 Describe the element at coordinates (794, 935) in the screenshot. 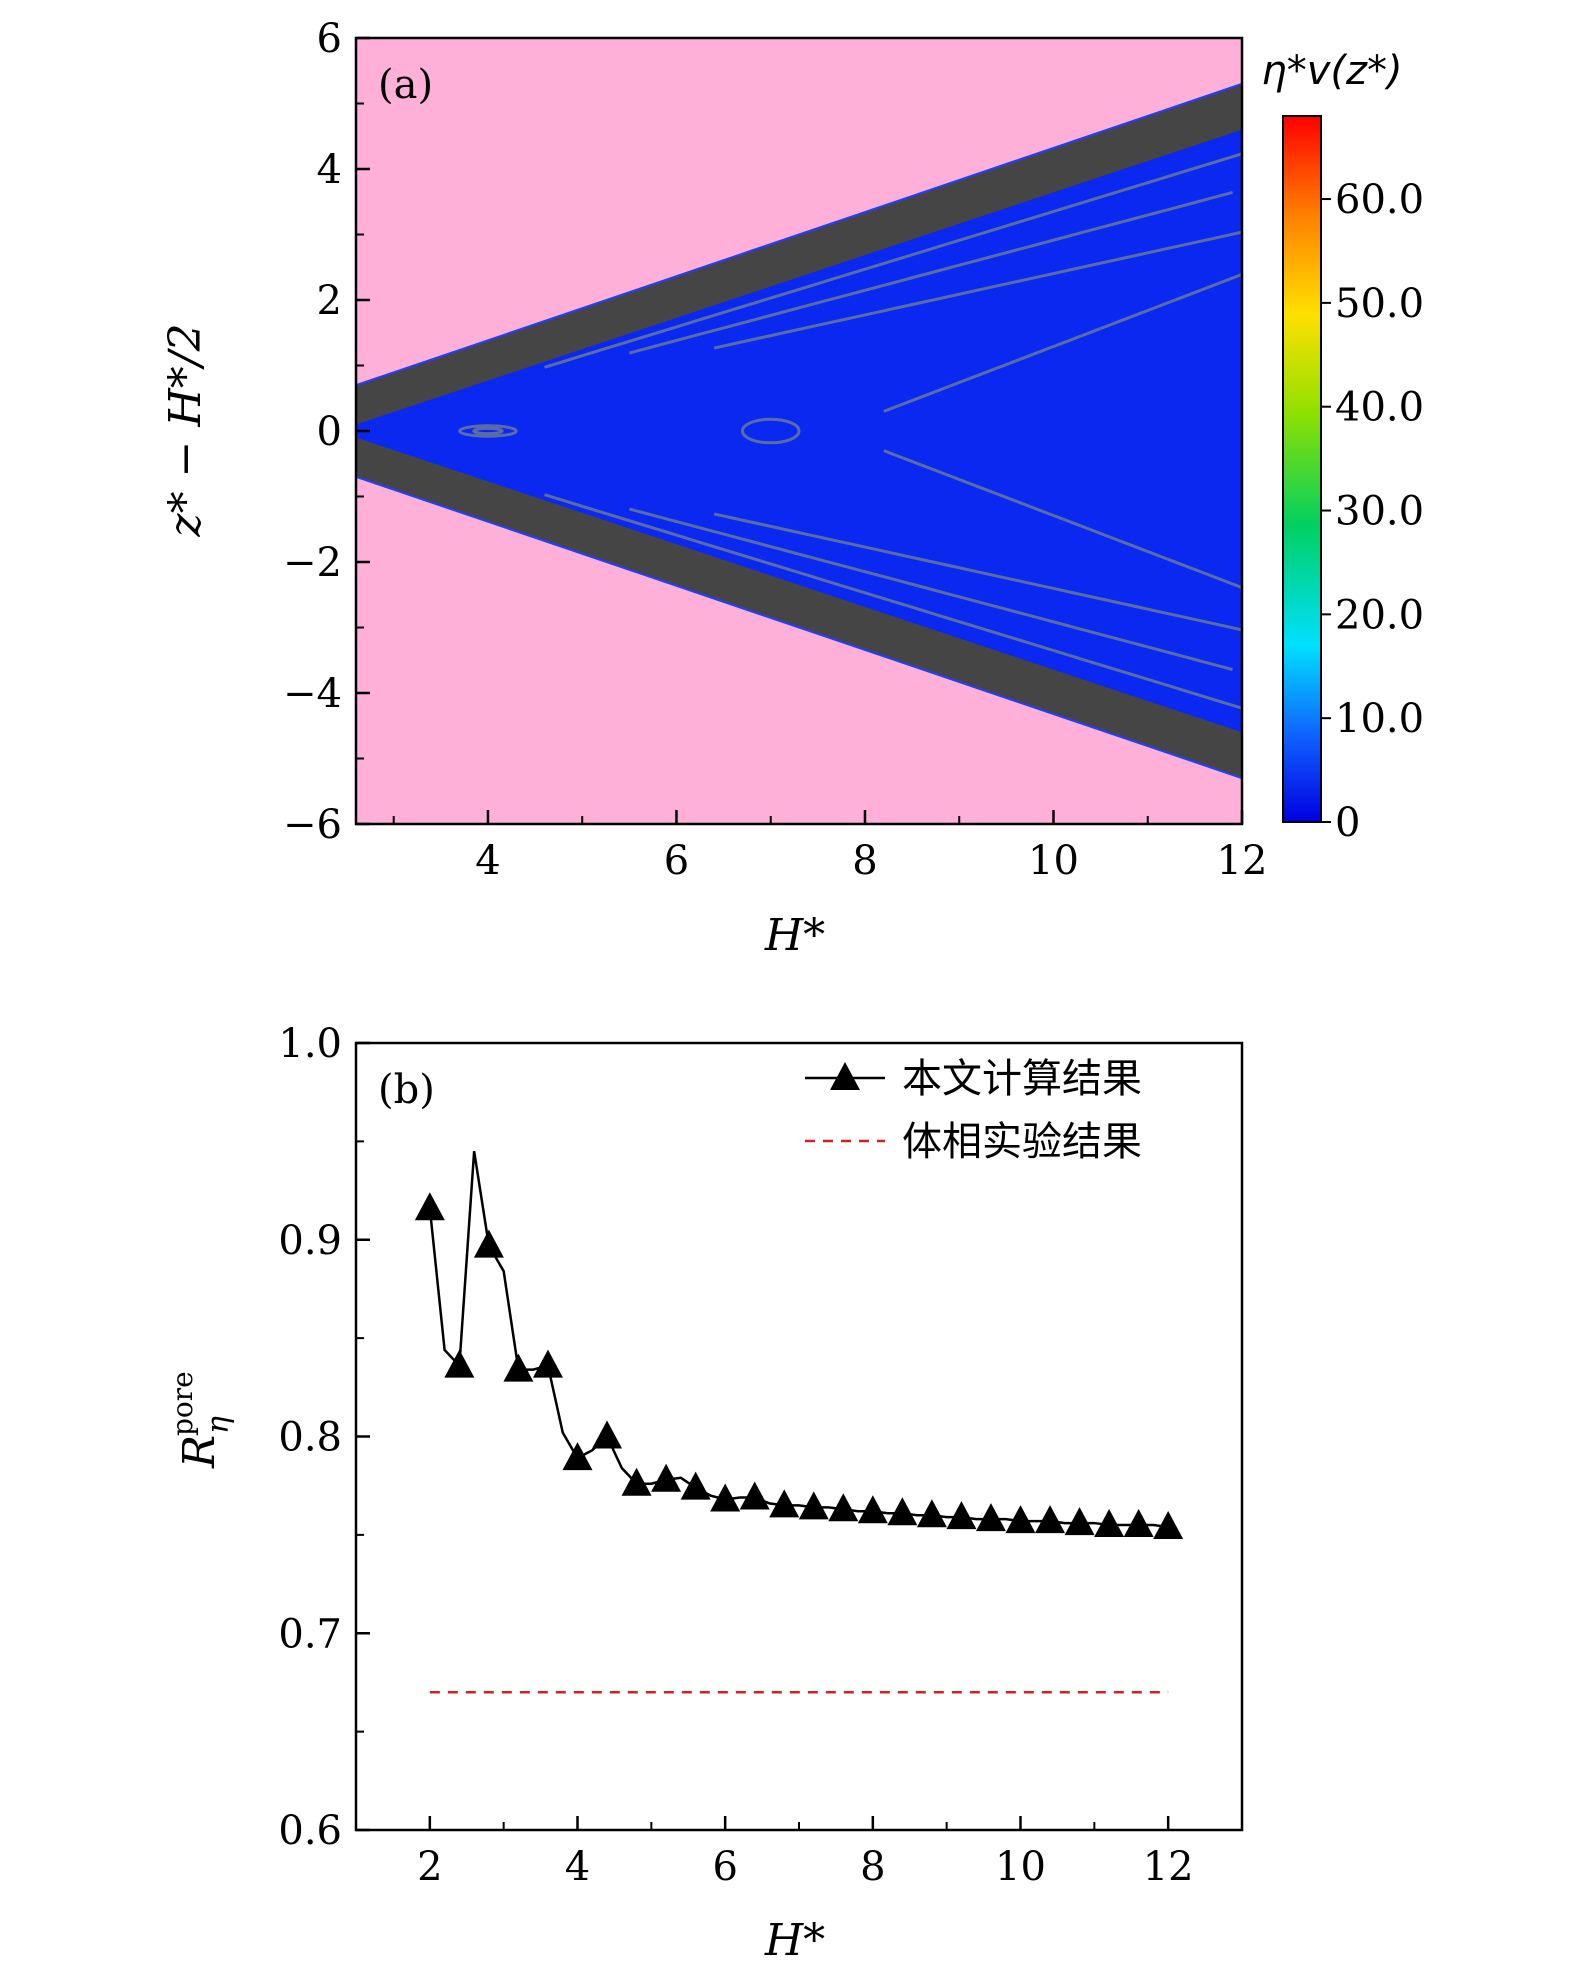

I see `panel-a-x-axis-label: H*` at that location.